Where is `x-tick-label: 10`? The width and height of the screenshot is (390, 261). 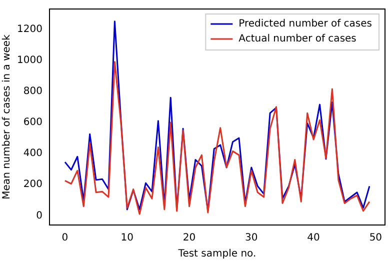 x-tick-label: 10 is located at coordinates (127, 238).